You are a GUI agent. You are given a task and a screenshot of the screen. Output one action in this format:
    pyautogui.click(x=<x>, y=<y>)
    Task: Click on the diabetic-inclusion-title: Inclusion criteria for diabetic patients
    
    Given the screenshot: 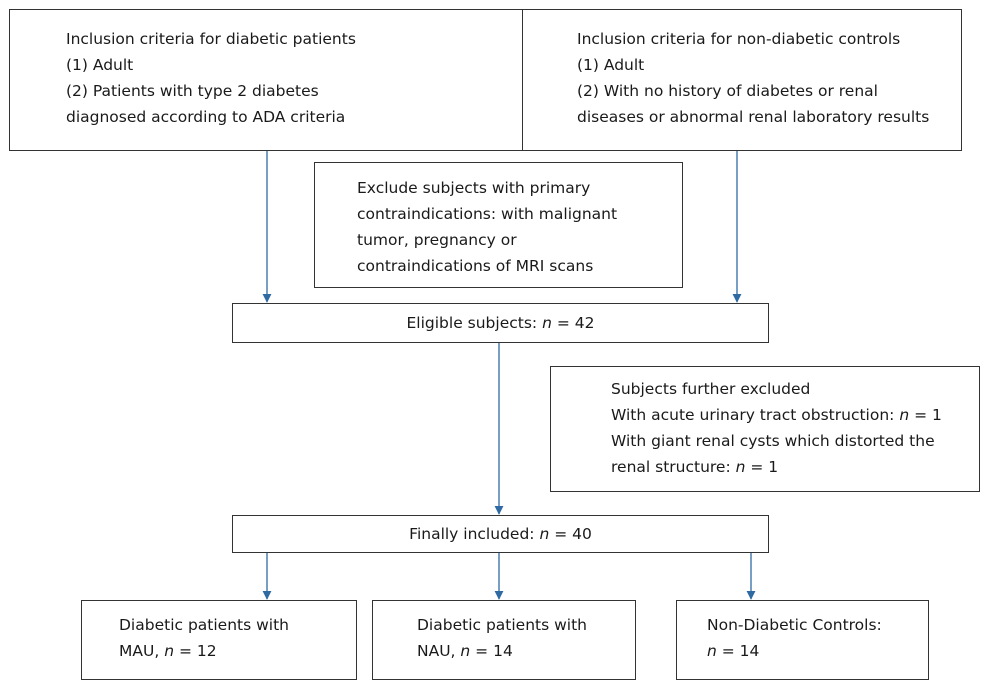 What is the action you would take?
    pyautogui.click(x=211, y=39)
    